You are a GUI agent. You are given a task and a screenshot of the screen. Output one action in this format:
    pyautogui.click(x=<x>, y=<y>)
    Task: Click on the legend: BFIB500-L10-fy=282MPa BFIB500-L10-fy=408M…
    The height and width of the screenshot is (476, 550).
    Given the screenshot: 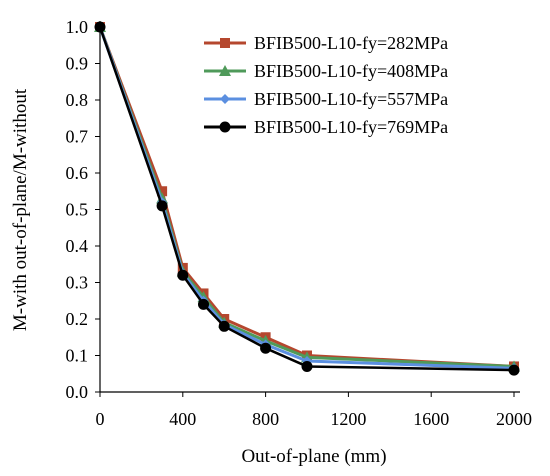 What is the action you would take?
    pyautogui.click(x=326, y=85)
    